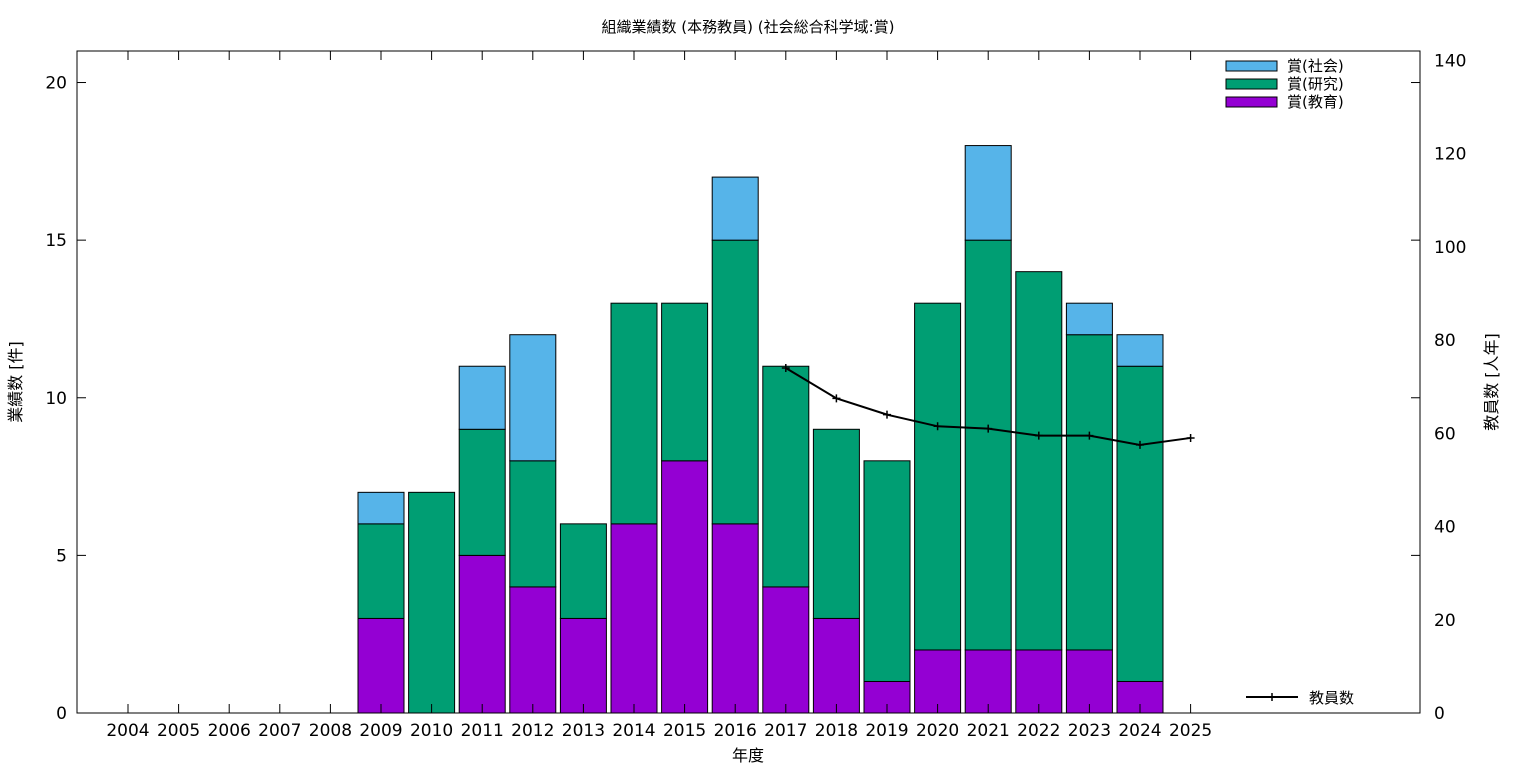  What do you see at coordinates (431, 731) in the screenshot?
I see `x-tick-label: 2010` at bounding box center [431, 731].